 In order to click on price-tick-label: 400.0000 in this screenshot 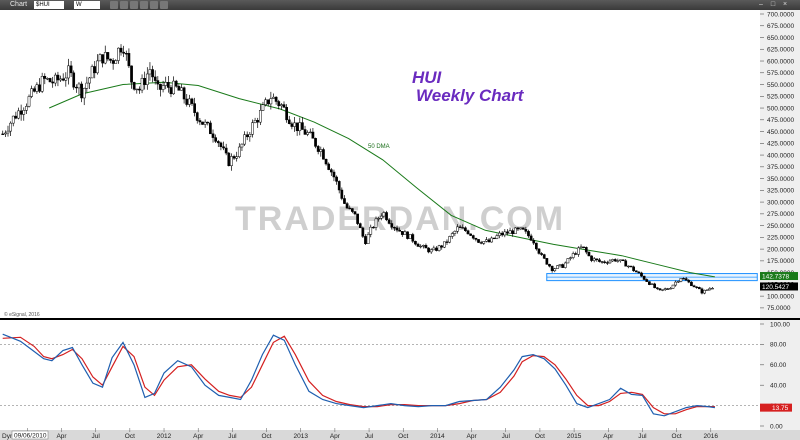, I will do `click(780, 155)`.